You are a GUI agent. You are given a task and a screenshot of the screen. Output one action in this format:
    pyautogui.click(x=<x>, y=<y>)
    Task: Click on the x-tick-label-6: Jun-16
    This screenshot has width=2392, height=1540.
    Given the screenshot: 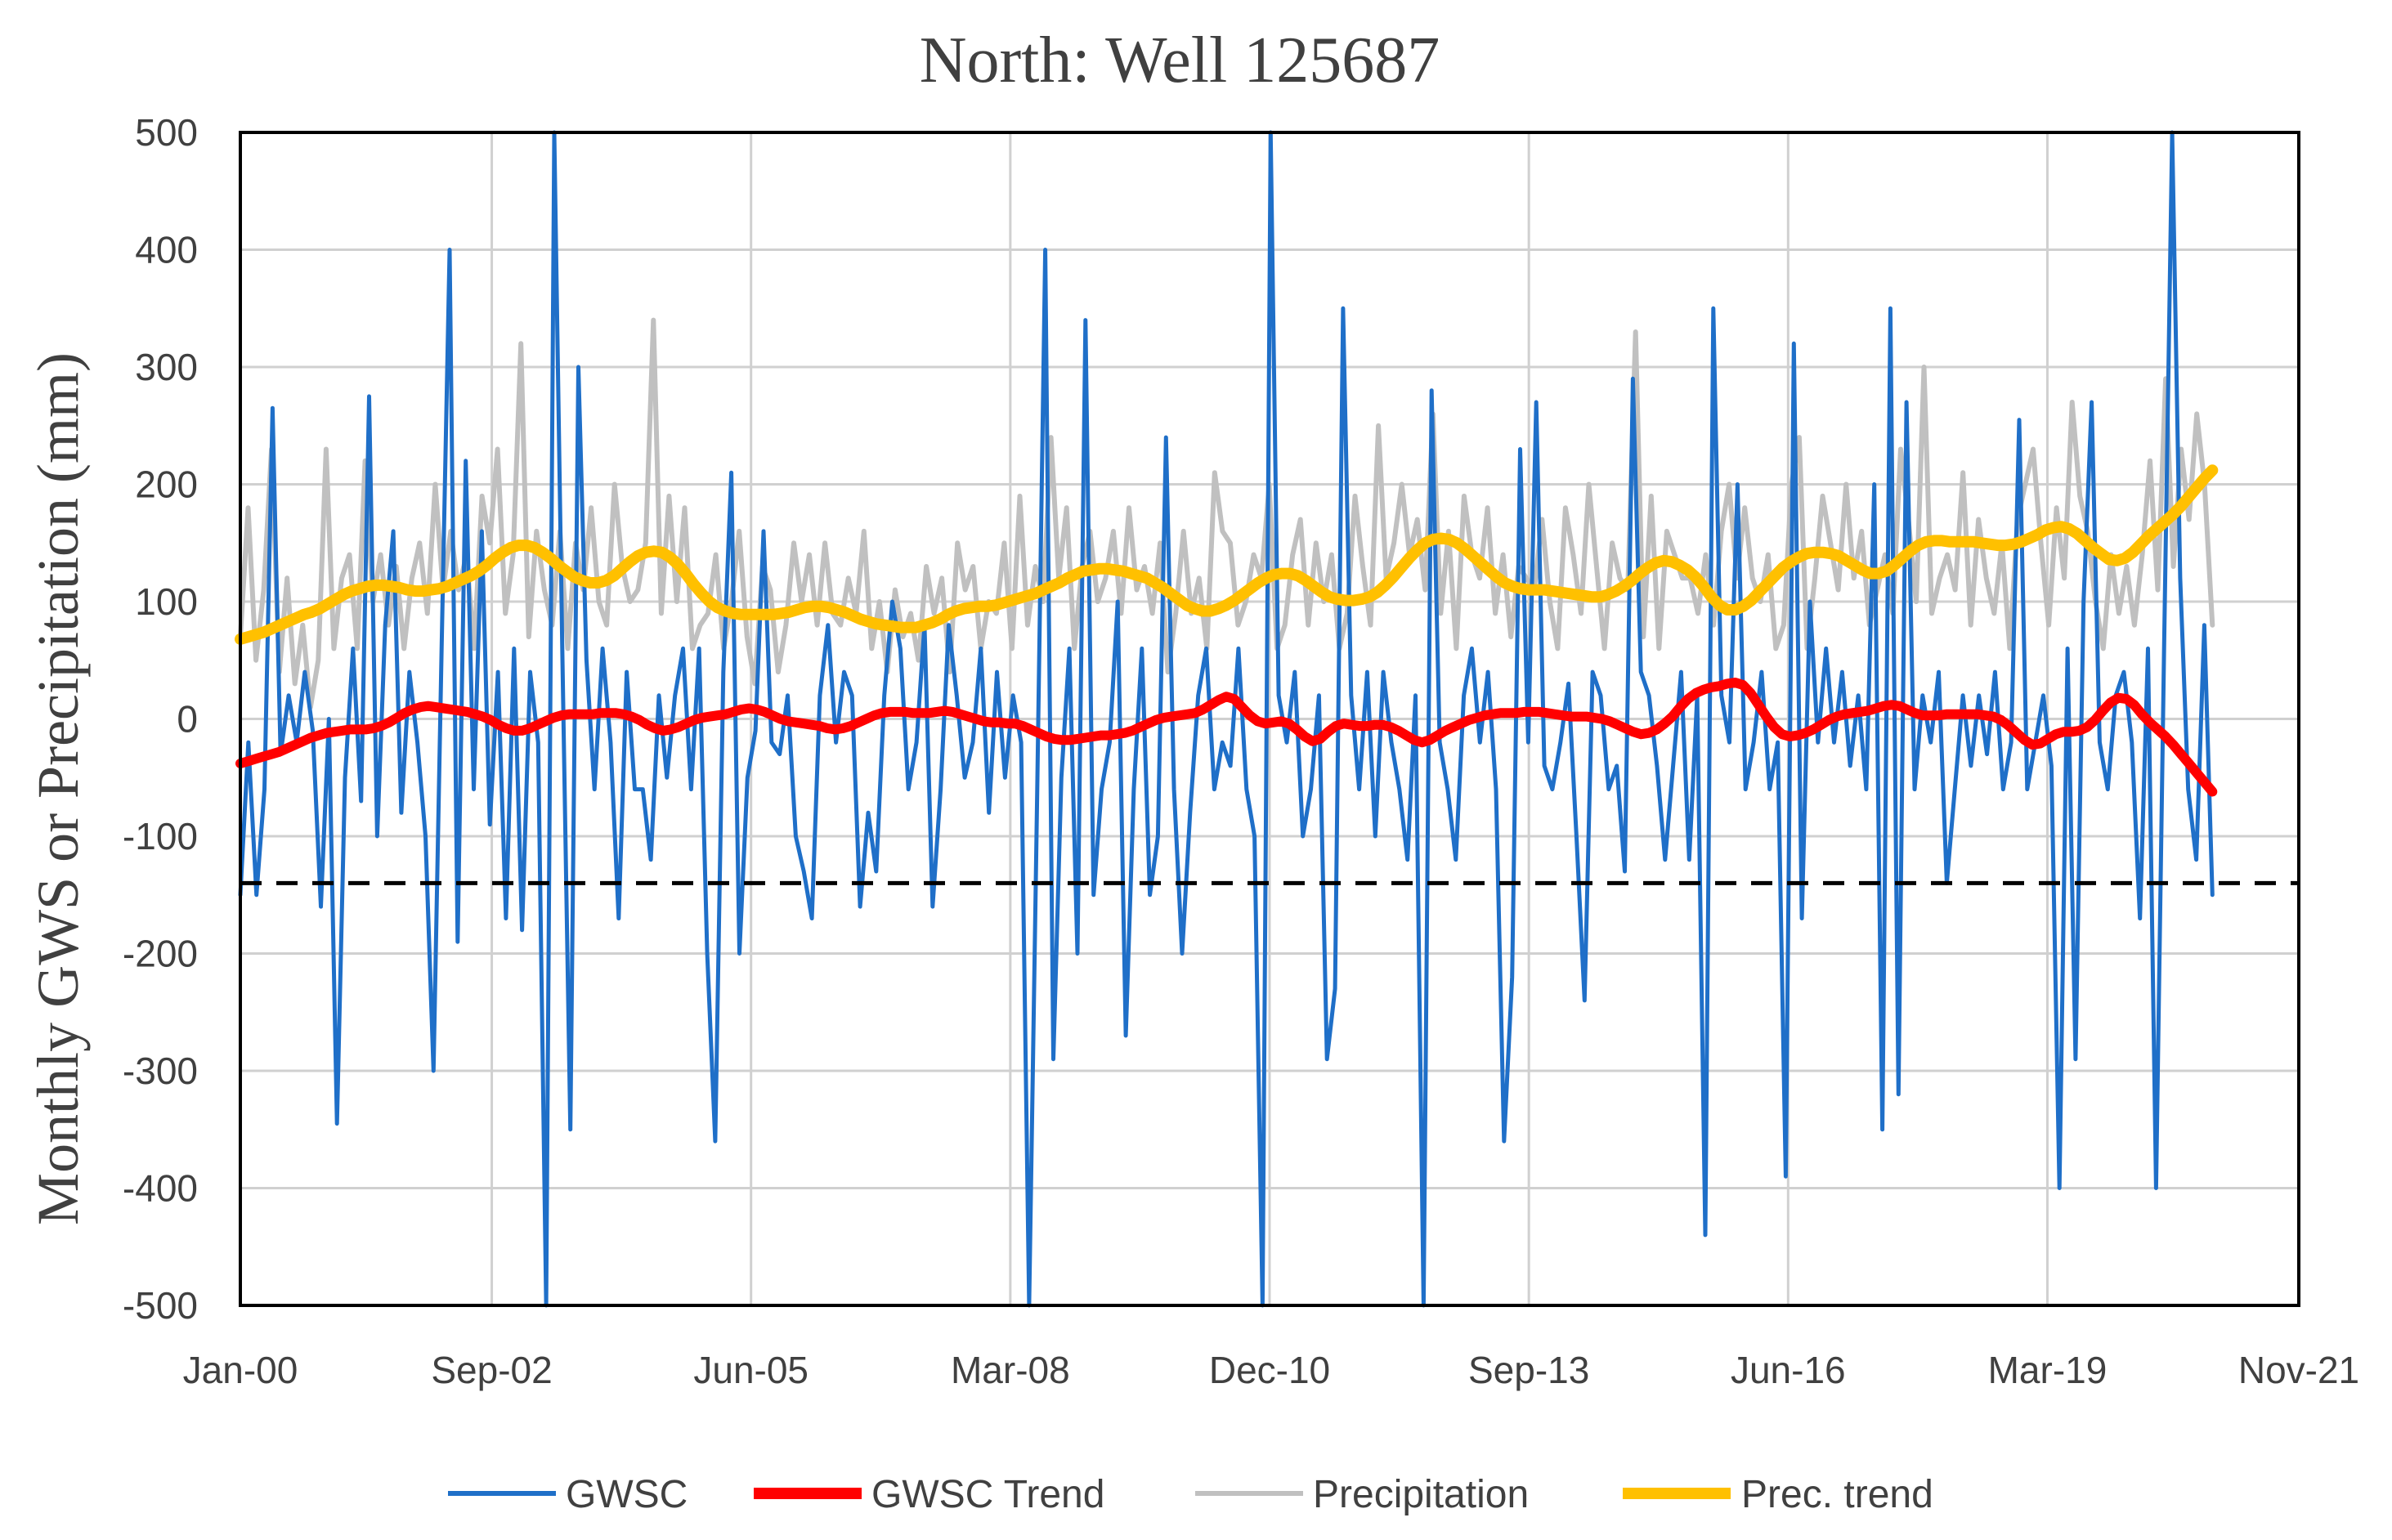 What is the action you would take?
    pyautogui.click(x=1788, y=1370)
    